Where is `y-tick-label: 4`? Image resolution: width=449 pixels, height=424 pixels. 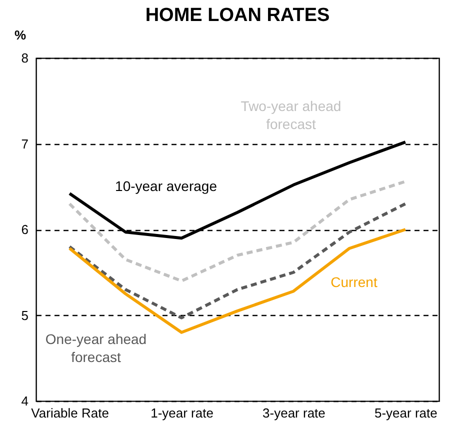 y-tick-label: 4 is located at coordinates (24, 401).